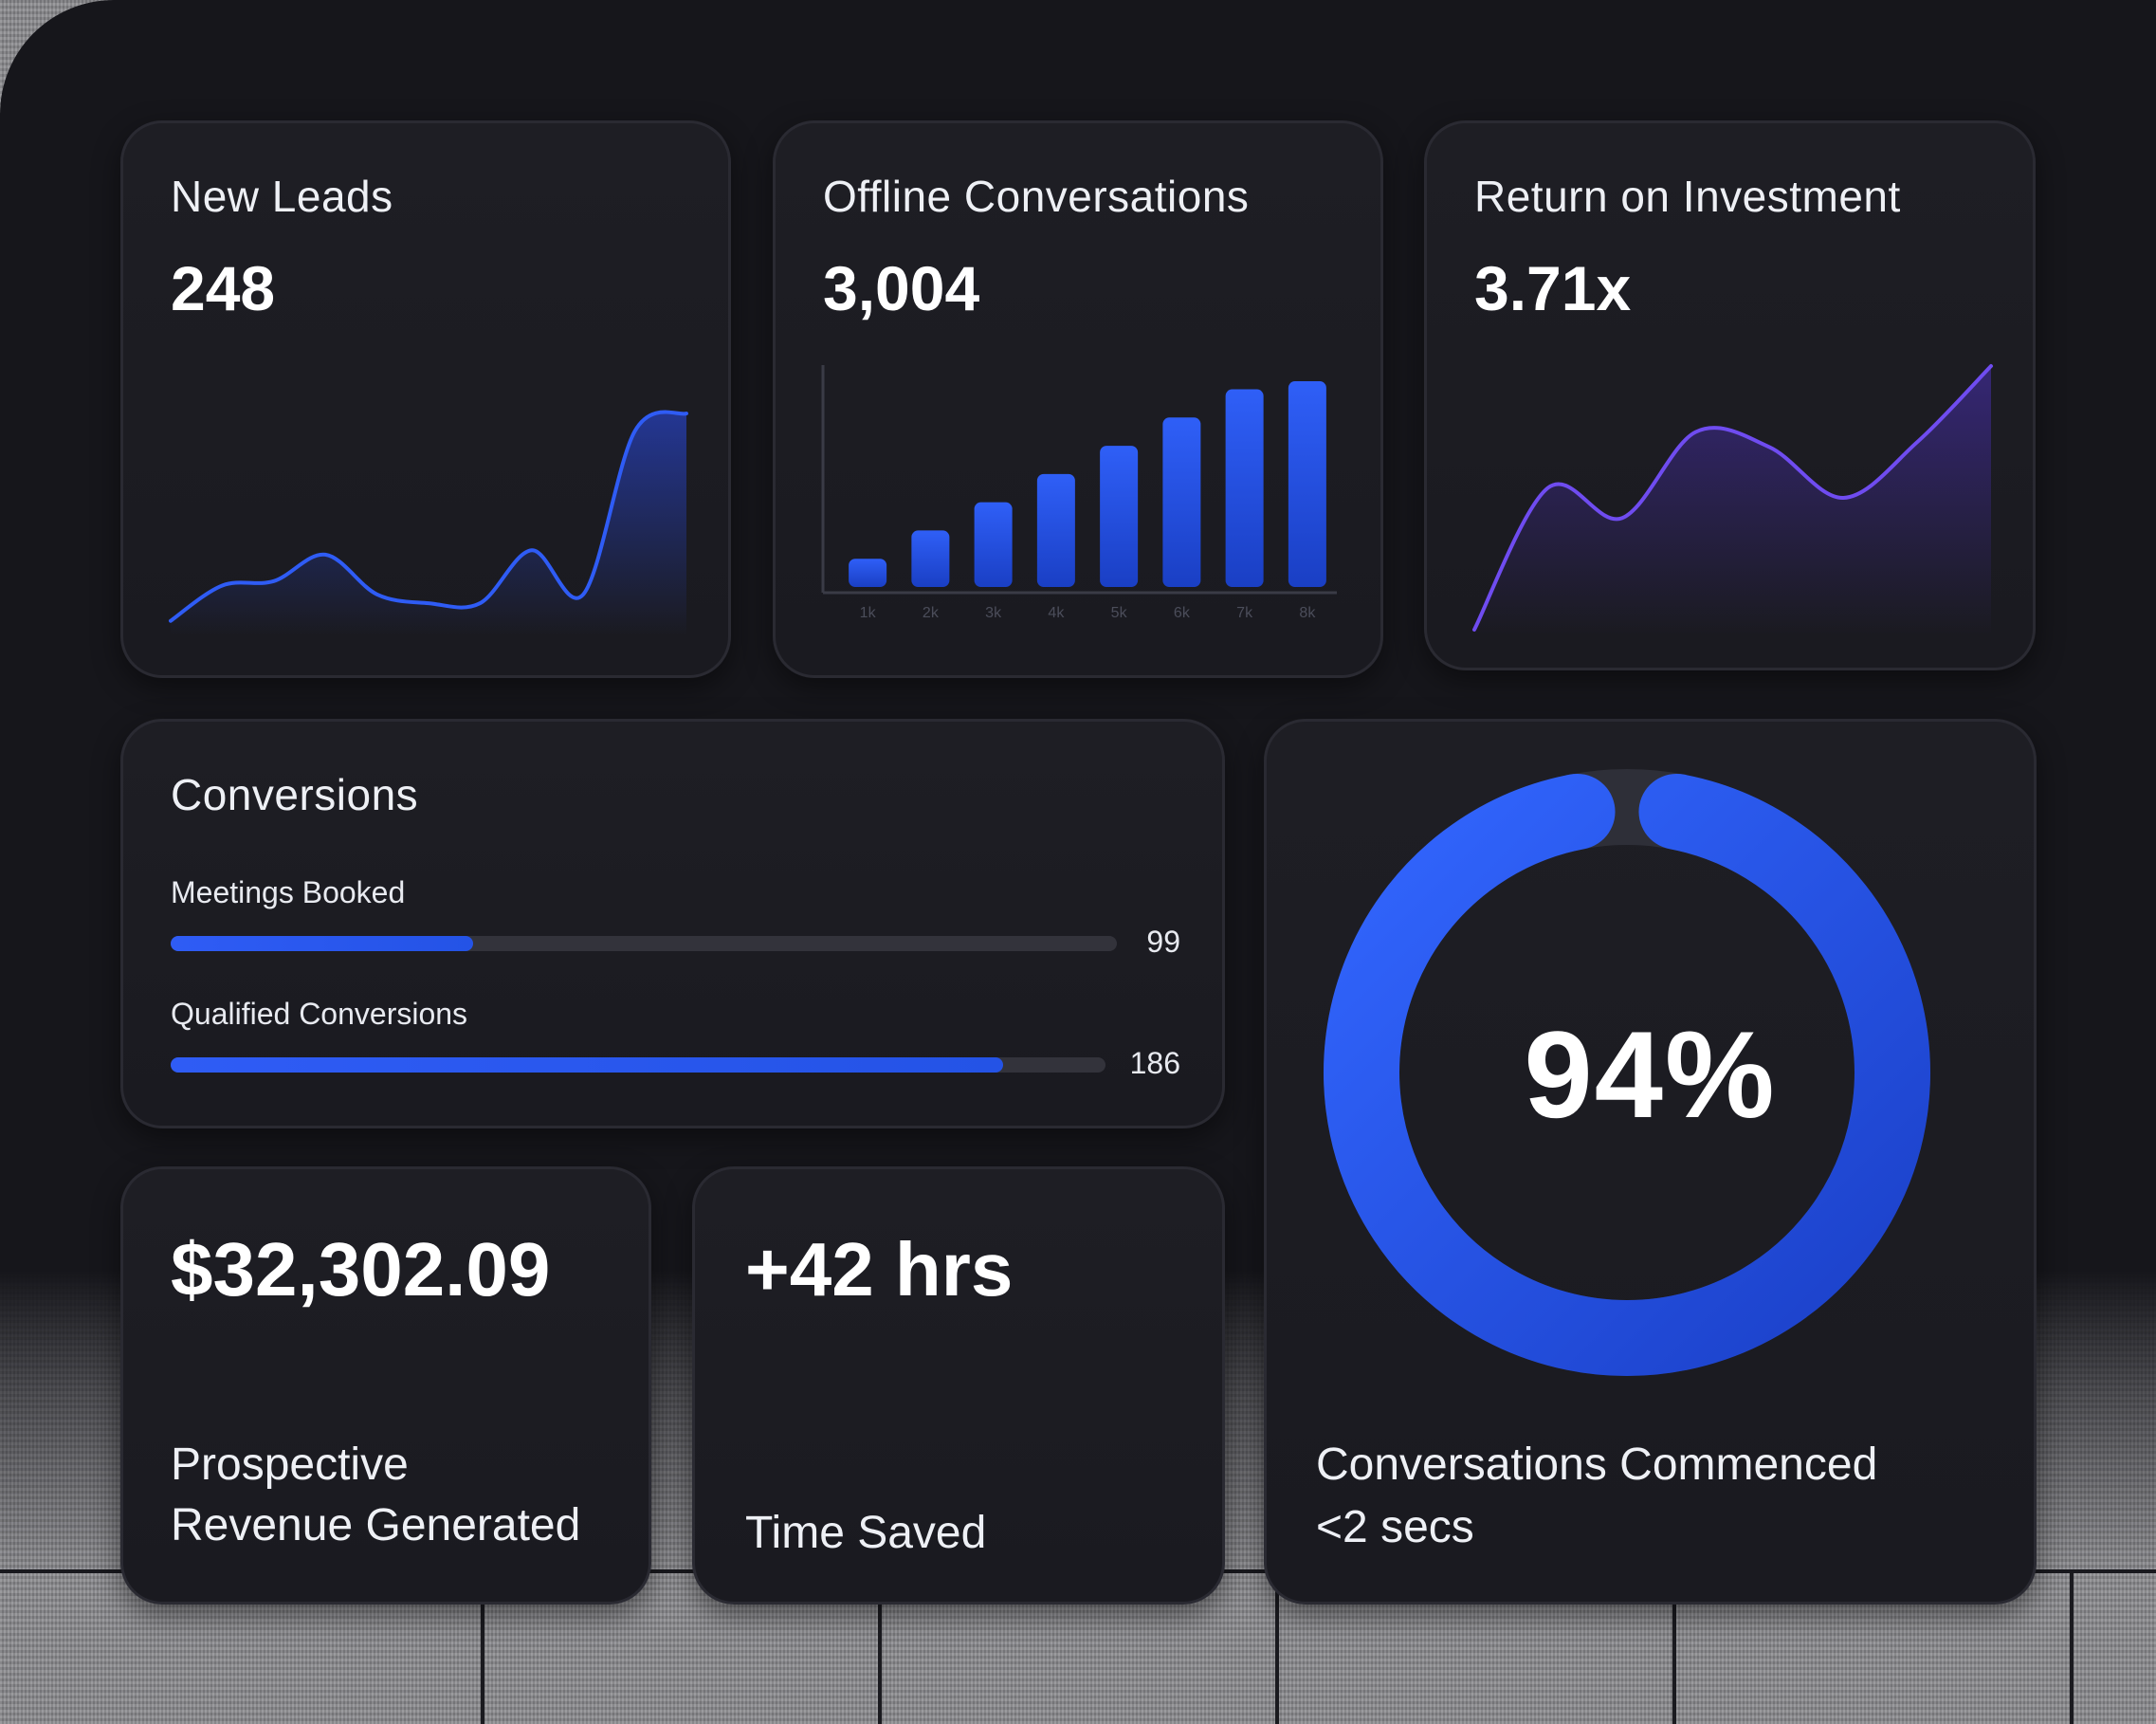 The image size is (2156, 1724). What do you see at coordinates (1056, 613) in the screenshot?
I see `offline-tick-4k: 4k` at bounding box center [1056, 613].